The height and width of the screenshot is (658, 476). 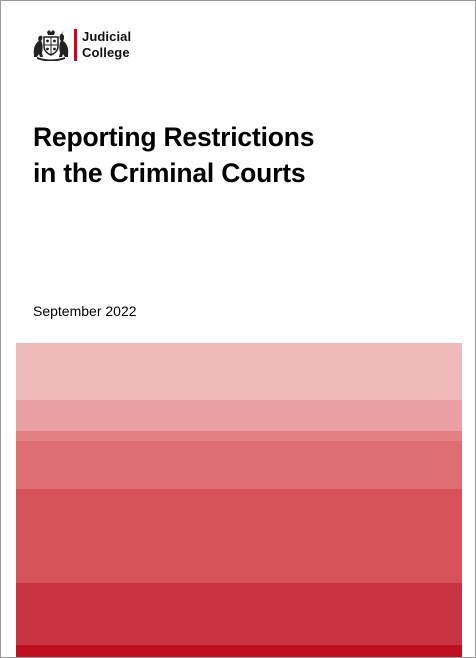 I want to click on logo-line-2: College, so click(x=106, y=52).